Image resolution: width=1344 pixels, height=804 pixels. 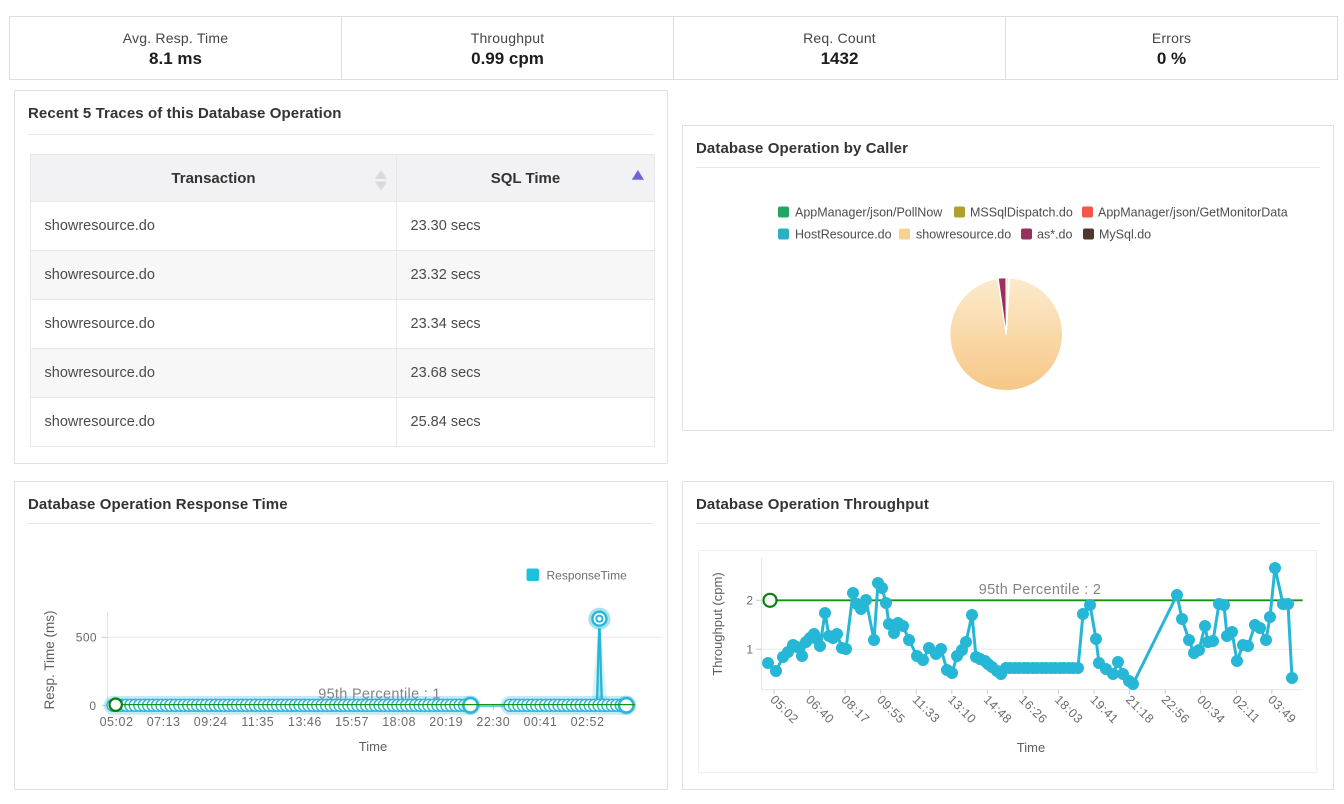 I want to click on svg-text: 11:33, so click(x=926, y=709).